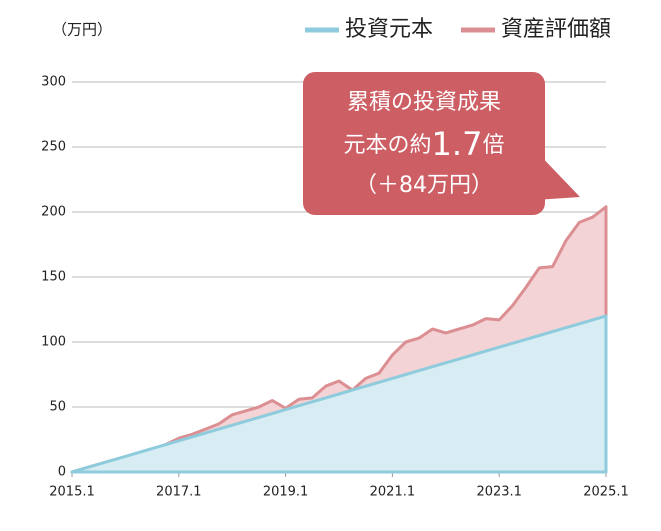 Image resolution: width=661 pixels, height=531 pixels. Describe the element at coordinates (53, 147) in the screenshot. I see `y-tick-label: 250` at that location.